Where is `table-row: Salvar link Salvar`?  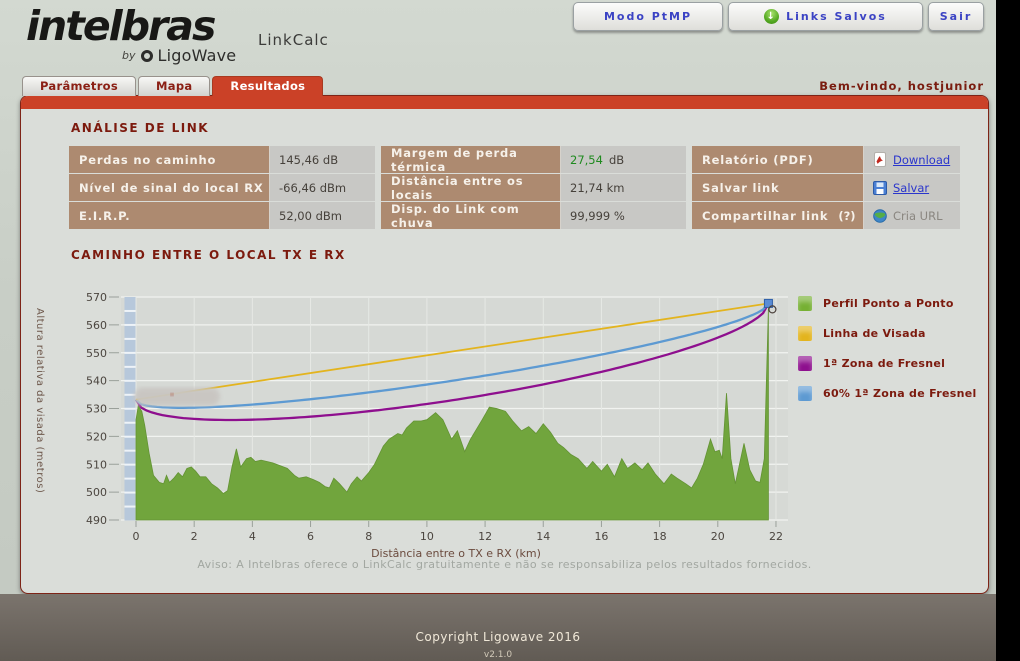 table-row: Salvar link Salvar is located at coordinates (826, 187).